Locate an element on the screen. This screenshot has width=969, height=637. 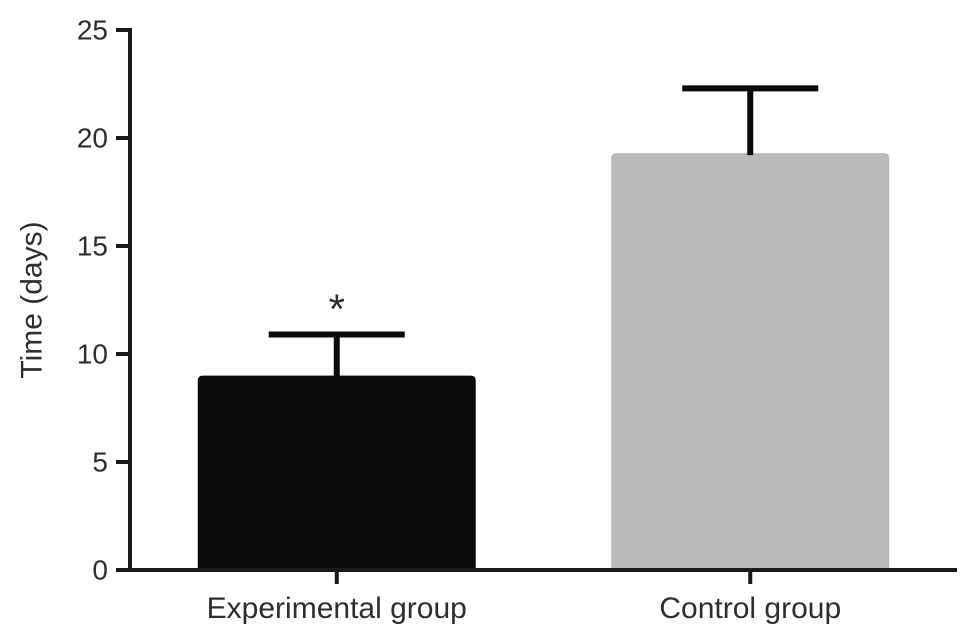
bar-experimental-group is located at coordinates (336, 472).